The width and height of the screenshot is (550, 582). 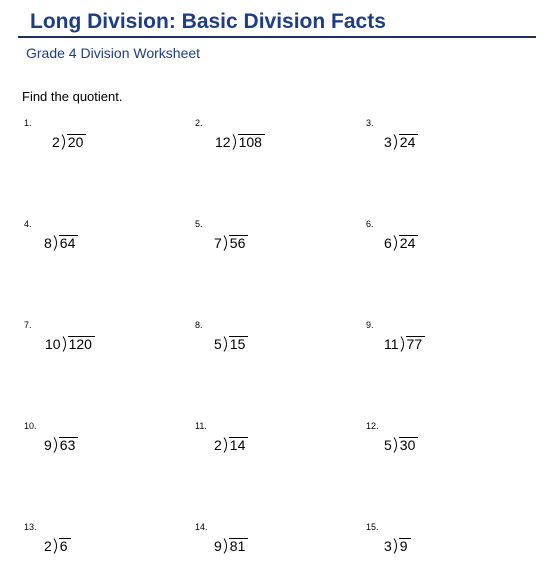 I want to click on dividend: 81, so click(x=238, y=546).